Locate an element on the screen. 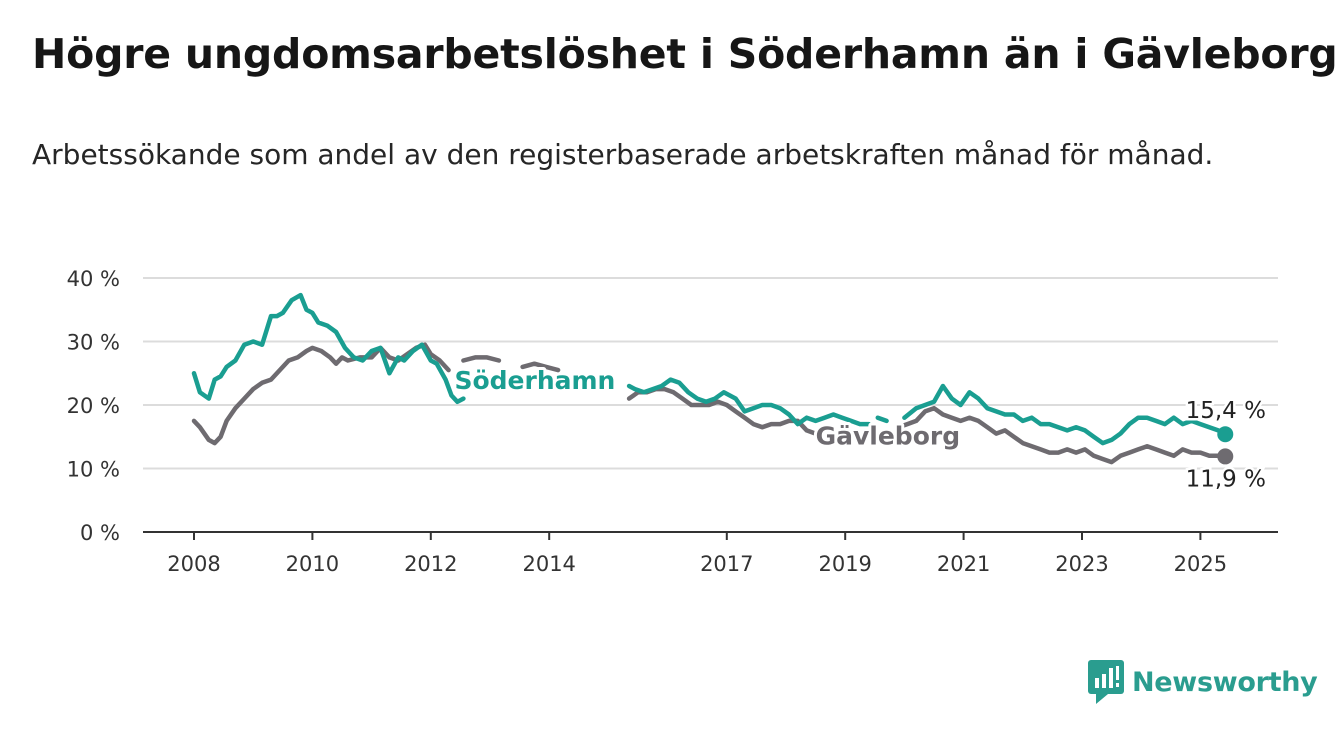 Image resolution: width=1340 pixels, height=734 pixels. series-labels: Söderhamn Gävleborg 15,4 % 11,9 % is located at coordinates (859, 429).